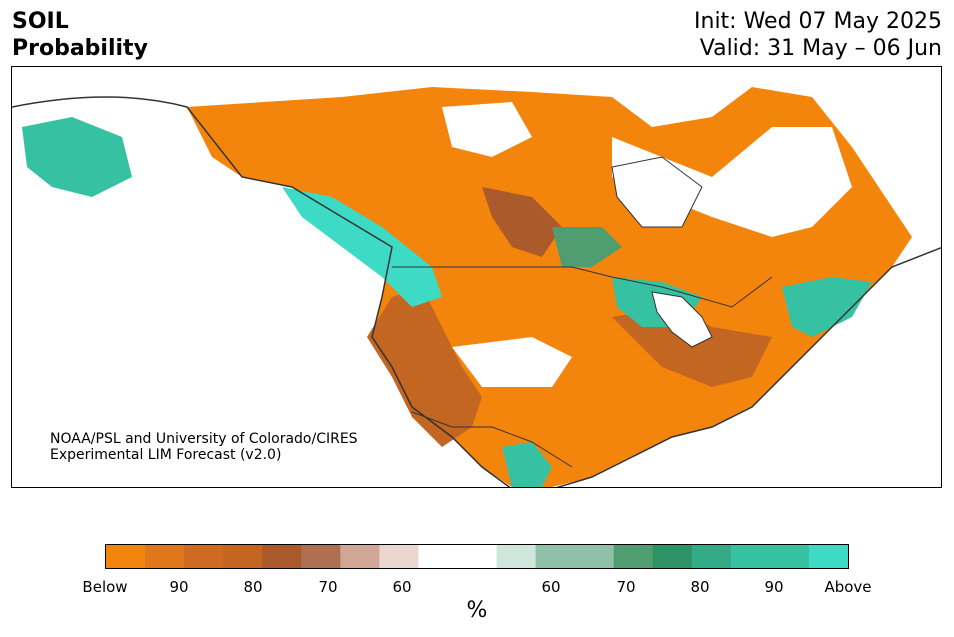 The height and width of the screenshot is (637, 954). I want to click on above-normal-alaska, so click(77, 157).